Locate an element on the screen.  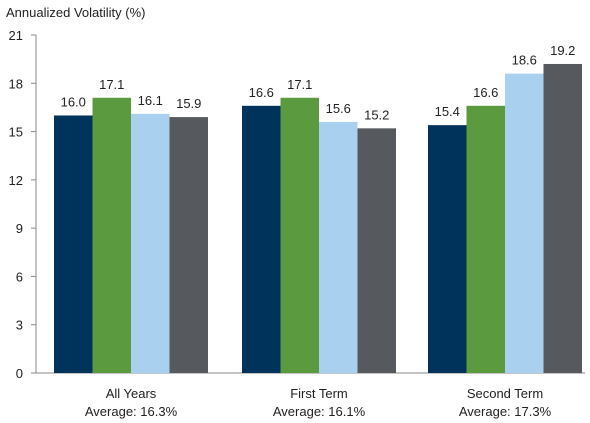
y-tick-label: 12 is located at coordinates (16, 180).